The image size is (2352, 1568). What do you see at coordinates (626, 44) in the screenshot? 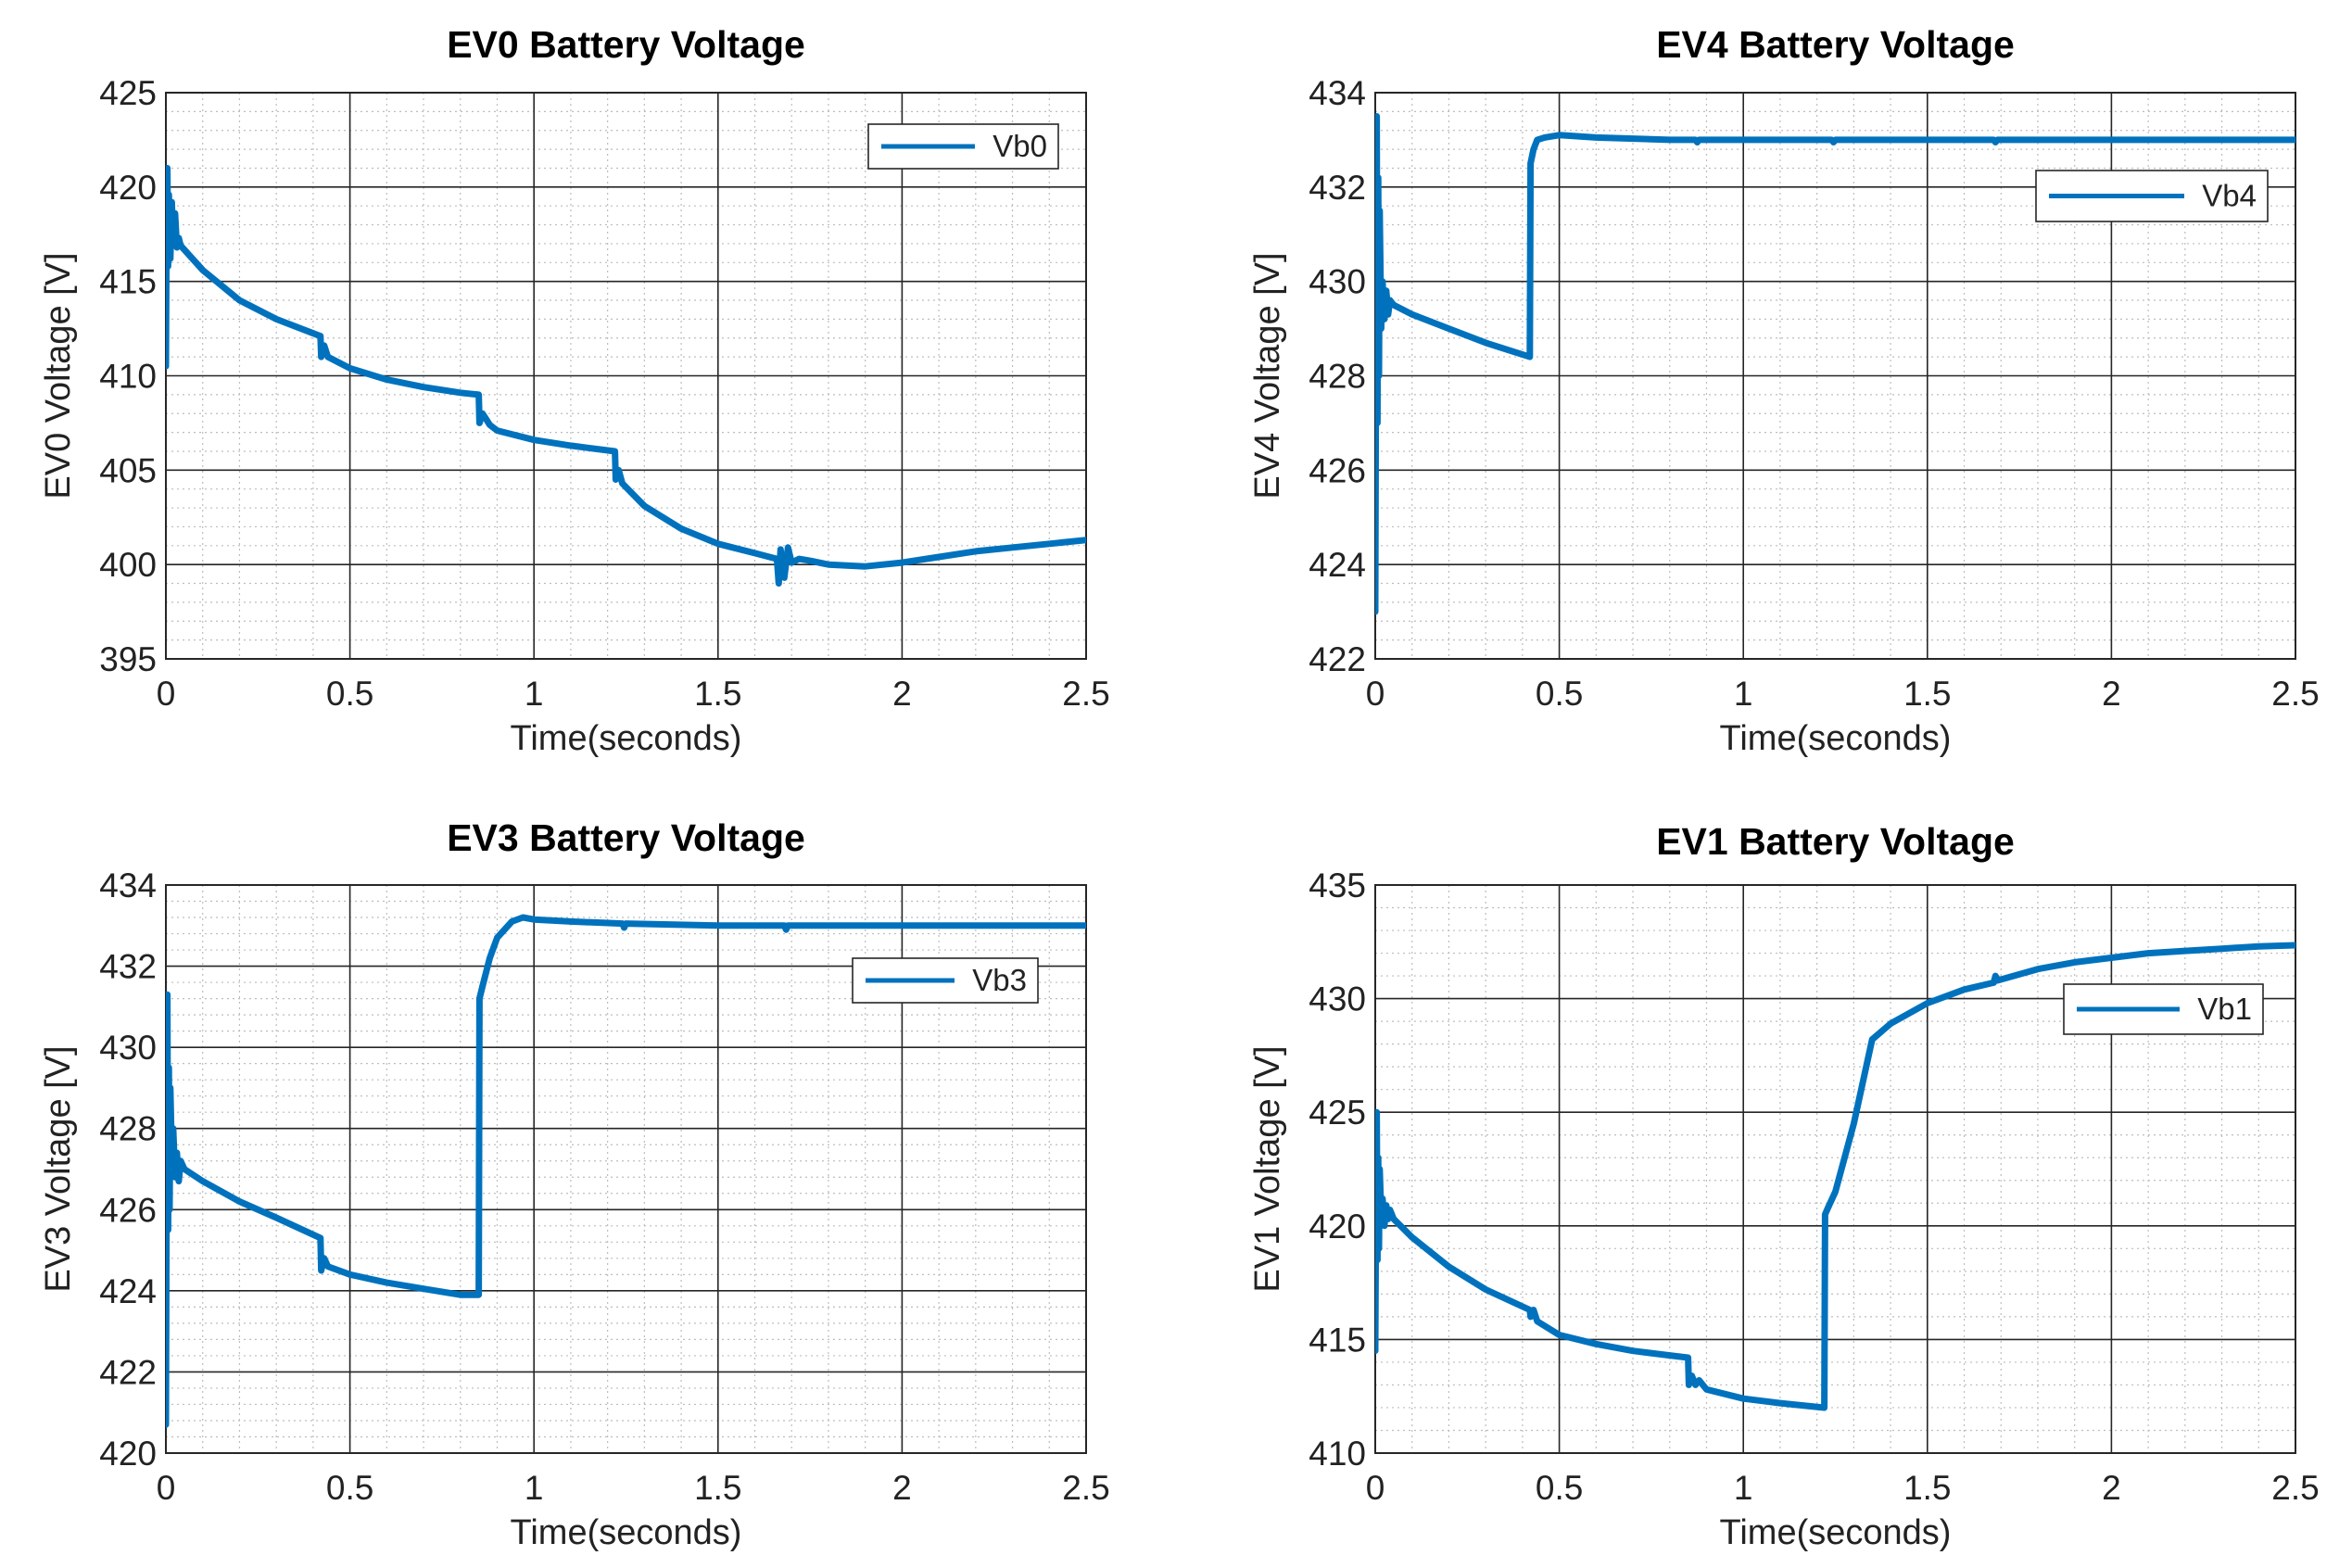
I see `chart-title: EV0 Battery Voltage` at bounding box center [626, 44].